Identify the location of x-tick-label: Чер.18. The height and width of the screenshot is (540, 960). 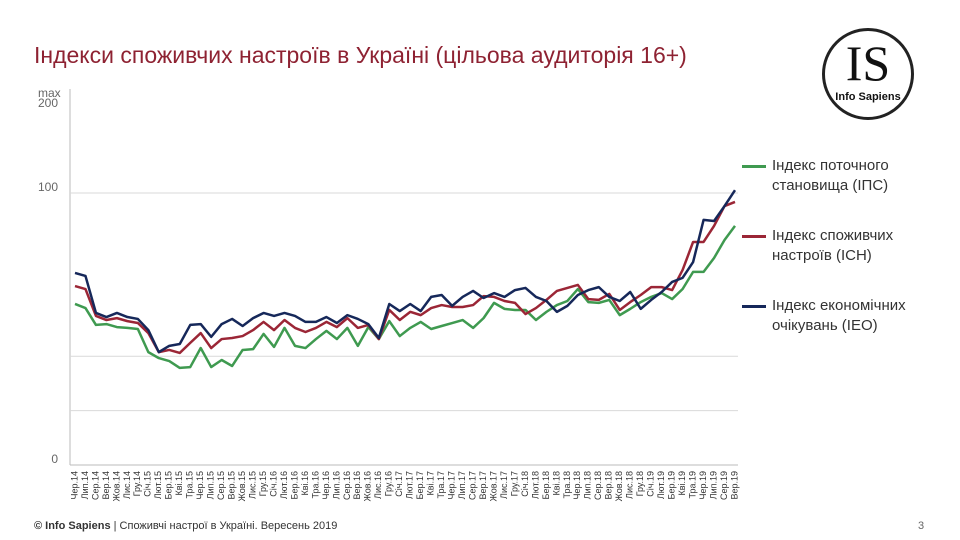
(577, 485).